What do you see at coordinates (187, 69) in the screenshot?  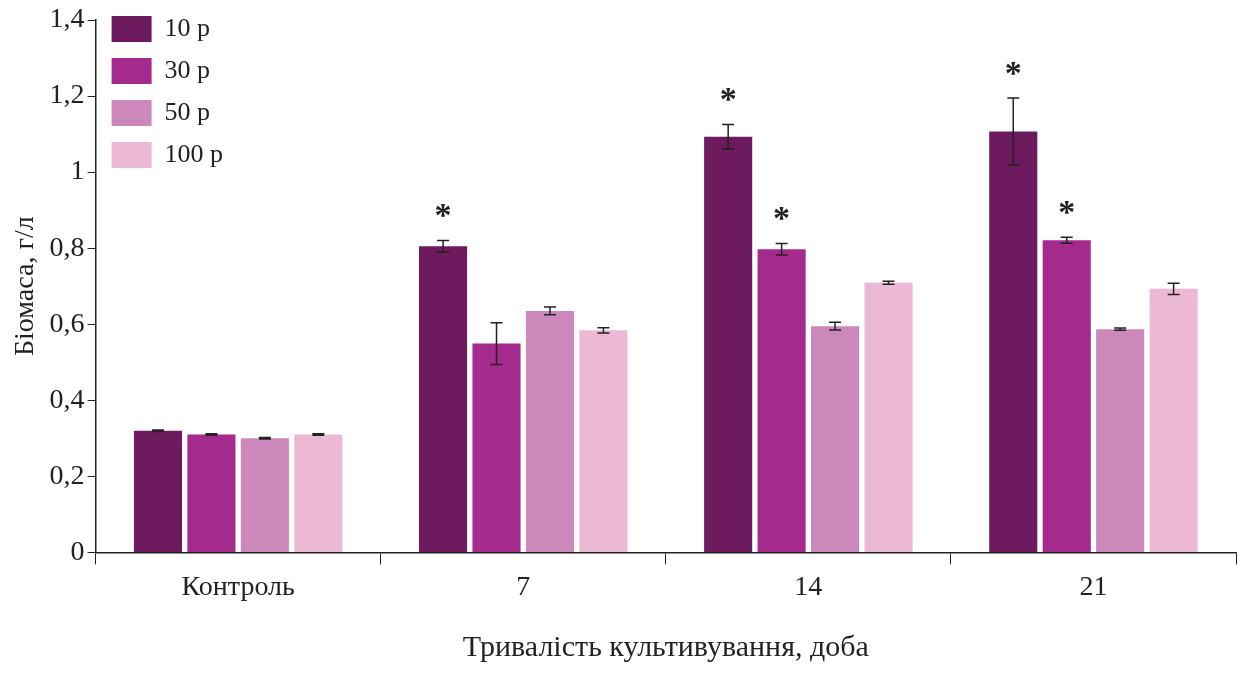 I see `legend-label: 30 р` at bounding box center [187, 69].